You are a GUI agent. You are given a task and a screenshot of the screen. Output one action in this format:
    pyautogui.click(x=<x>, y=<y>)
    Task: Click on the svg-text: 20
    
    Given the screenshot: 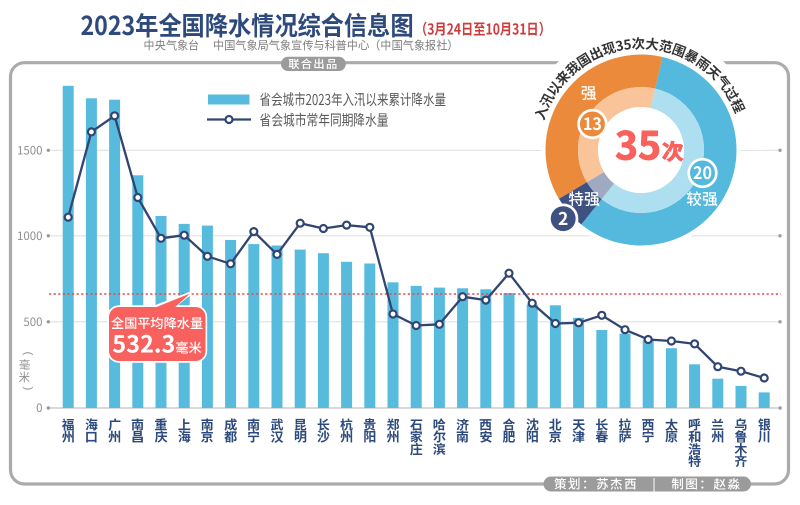 What is the action you would take?
    pyautogui.click(x=702, y=171)
    